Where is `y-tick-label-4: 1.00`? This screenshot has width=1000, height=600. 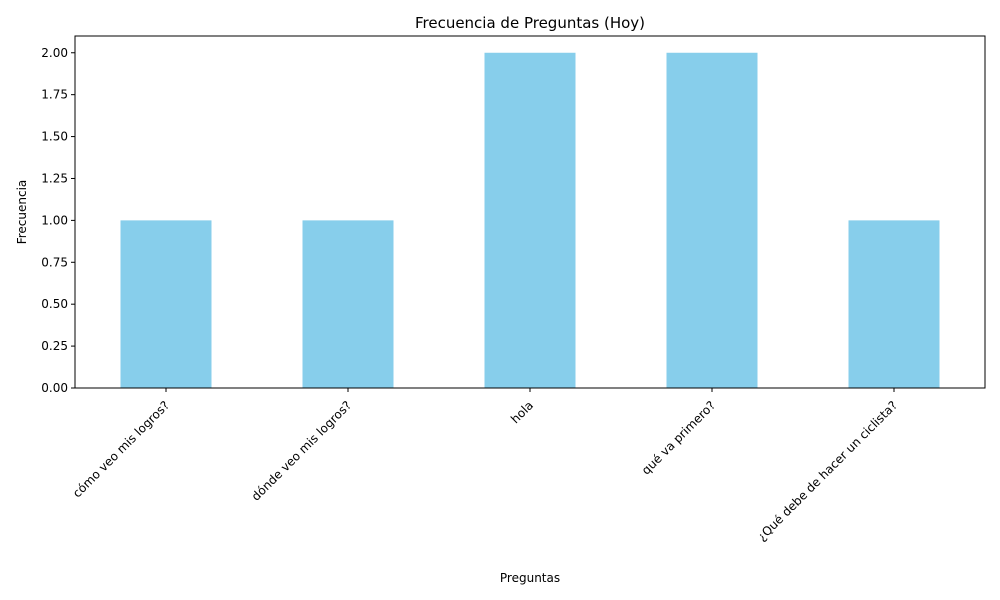 y-tick-label-4: 1.00 is located at coordinates (54, 220).